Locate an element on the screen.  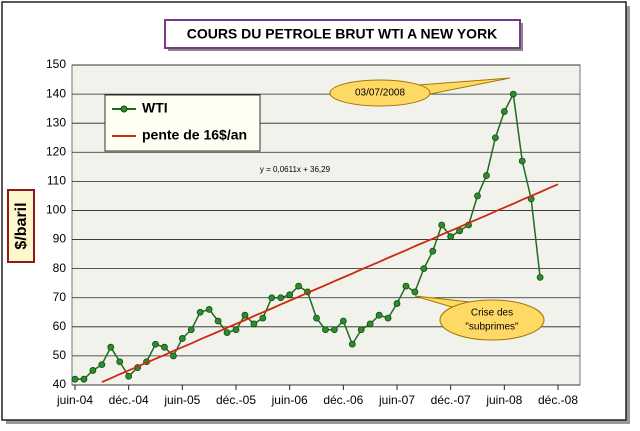
x-tick-label: juin-08 is located at coordinates (503, 400).